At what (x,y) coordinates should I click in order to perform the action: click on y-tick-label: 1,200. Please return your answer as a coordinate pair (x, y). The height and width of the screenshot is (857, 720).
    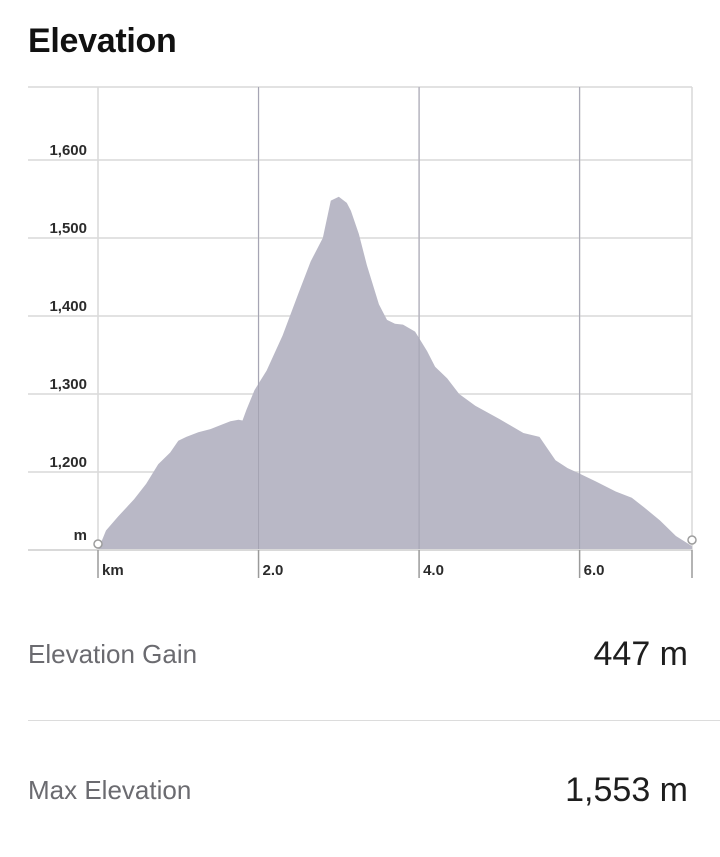
    Looking at the image, I should click on (68, 462).